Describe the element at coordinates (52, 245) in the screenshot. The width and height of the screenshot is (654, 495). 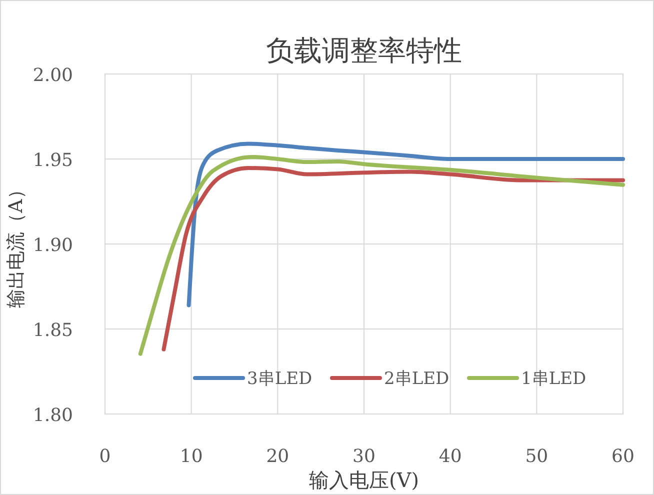
I see `y-tick-label: 1.90` at that location.